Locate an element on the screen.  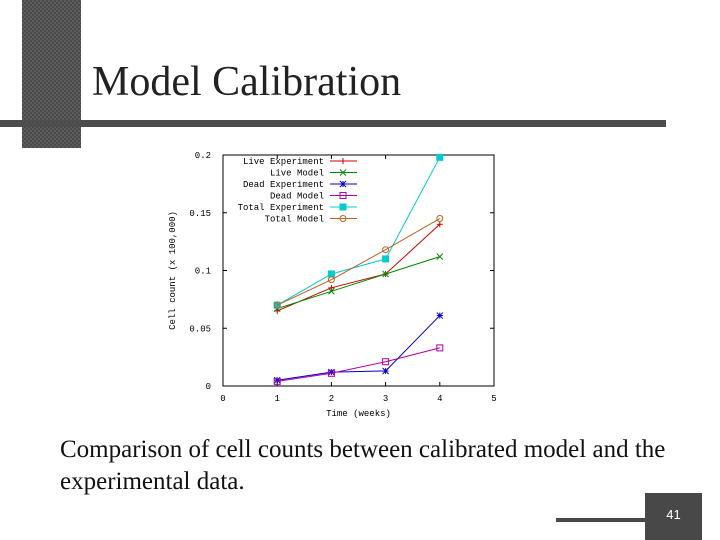
decorative-title-bar is located at coordinates (333, 123).